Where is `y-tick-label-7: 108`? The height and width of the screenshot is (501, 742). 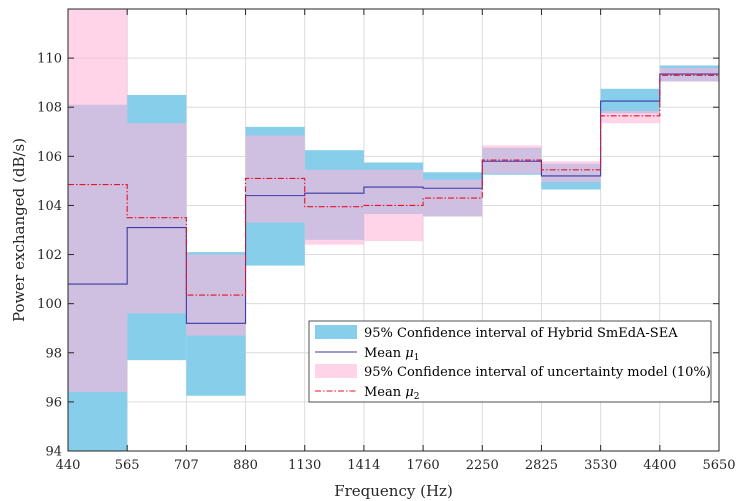
y-tick-label-7: 108 is located at coordinates (49, 108).